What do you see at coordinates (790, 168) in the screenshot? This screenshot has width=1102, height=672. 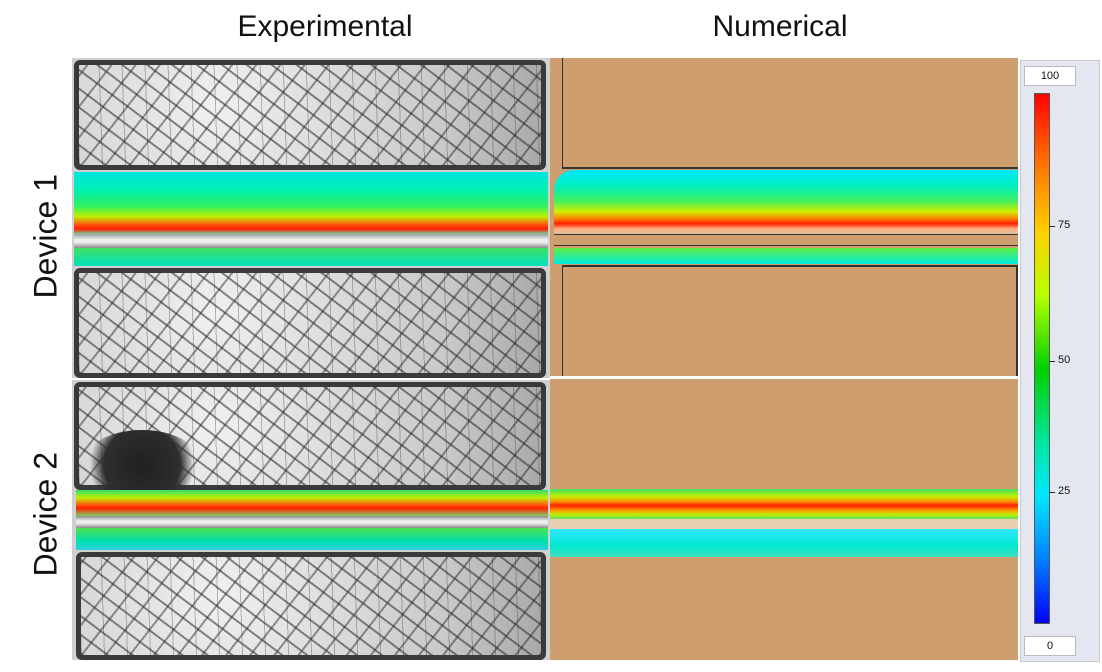 I see `numerical-device-1-top-divider` at bounding box center [790, 168].